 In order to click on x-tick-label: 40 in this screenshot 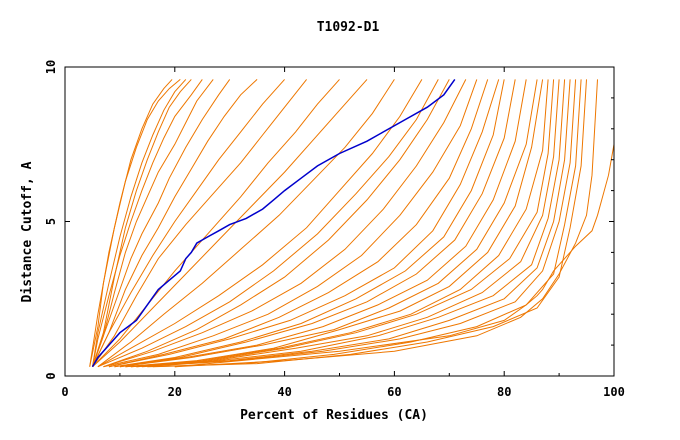, I will do `click(284, 392)`.